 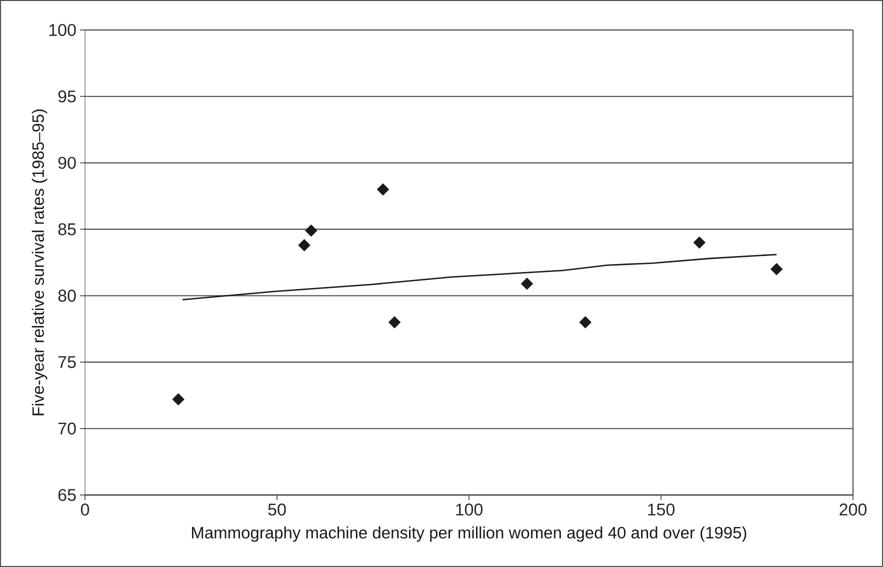 I want to click on y-tick-label: 100, so click(x=62, y=30).